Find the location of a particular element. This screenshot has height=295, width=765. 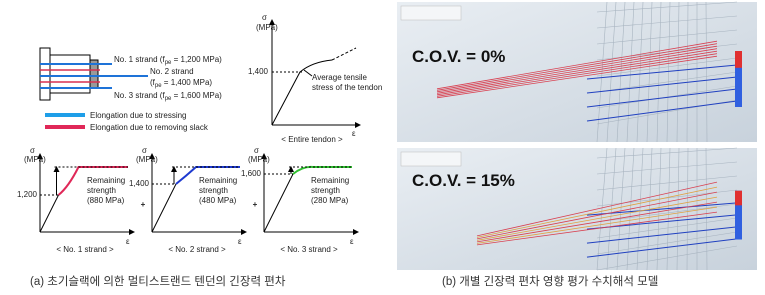

graph-caption: < No. 2 strand > is located at coordinates (197, 249).